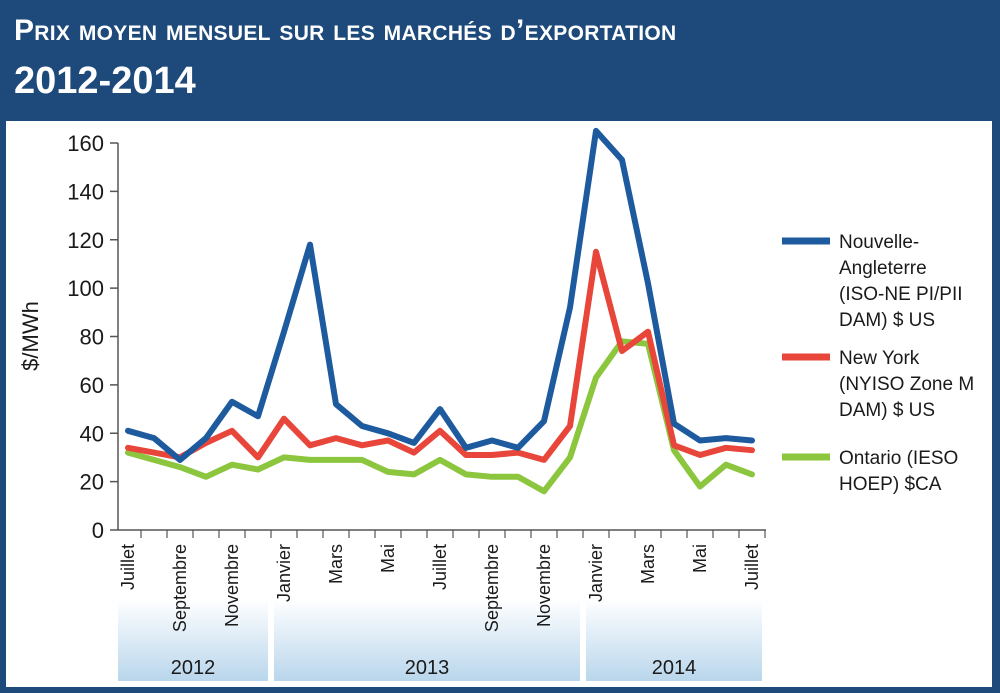  What do you see at coordinates (105, 81) in the screenshot?
I see `chart-subtitle: 2012-2014` at bounding box center [105, 81].